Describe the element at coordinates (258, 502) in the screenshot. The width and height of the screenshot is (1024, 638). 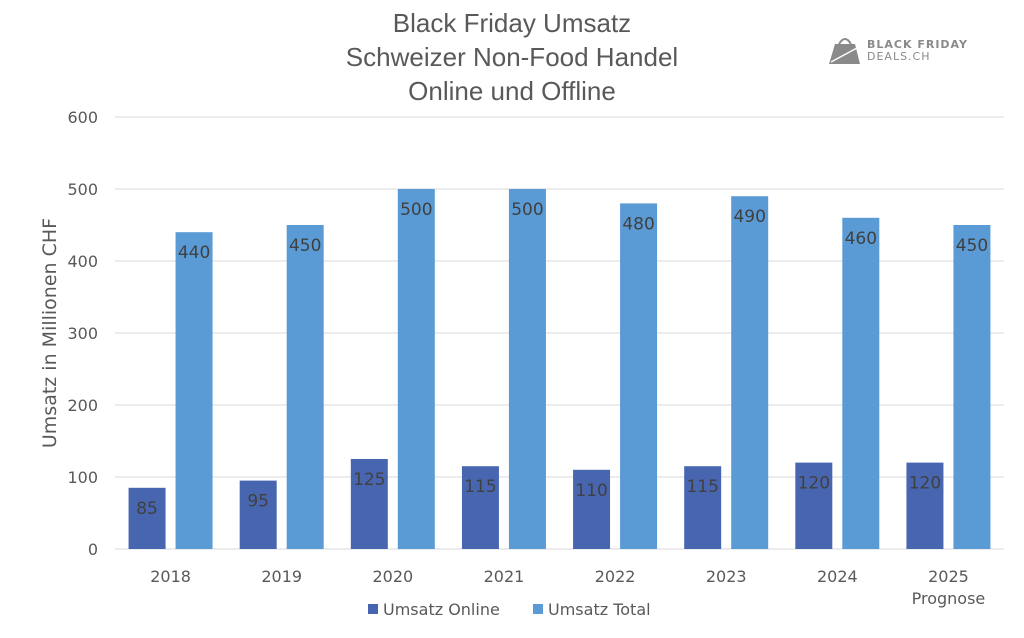
I see `data-label: 95` at that location.